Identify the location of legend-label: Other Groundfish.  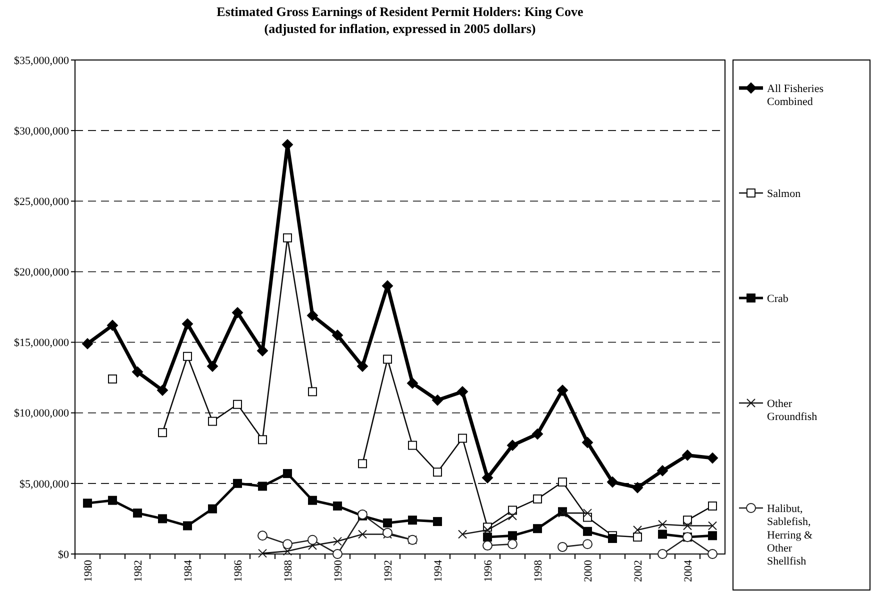
(792, 411).